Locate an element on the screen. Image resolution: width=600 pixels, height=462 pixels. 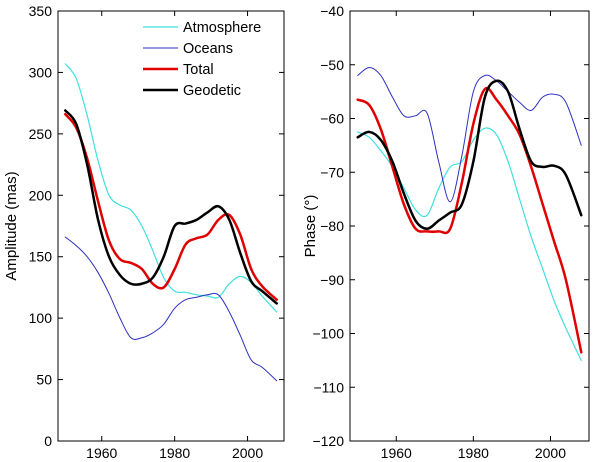
y-tick-label: 350 is located at coordinates (41, 11).